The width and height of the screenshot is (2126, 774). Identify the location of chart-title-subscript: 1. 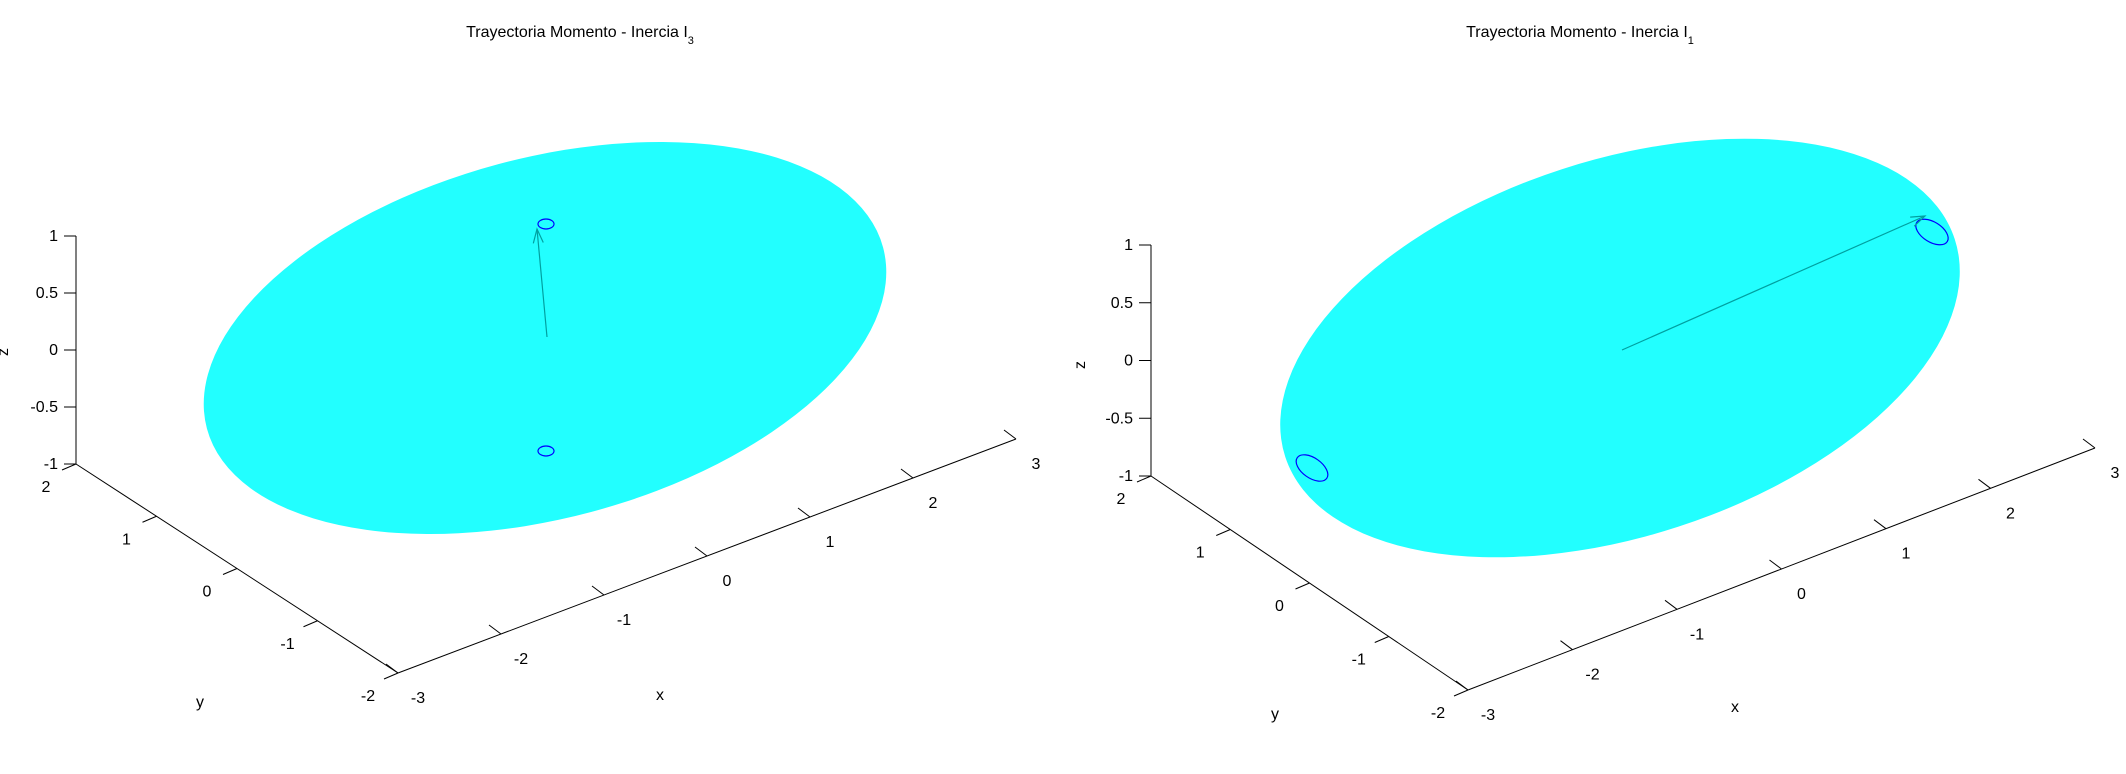
(1691, 41).